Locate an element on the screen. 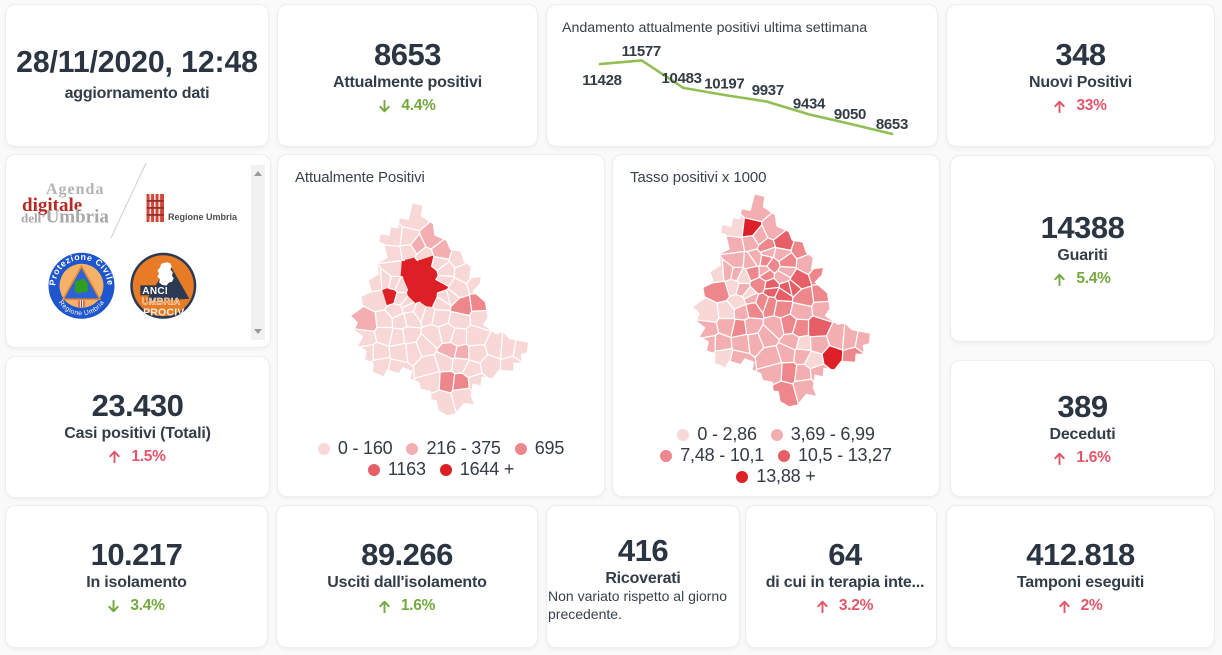  svg-text: UMBRIA is located at coordinates (161, 301).